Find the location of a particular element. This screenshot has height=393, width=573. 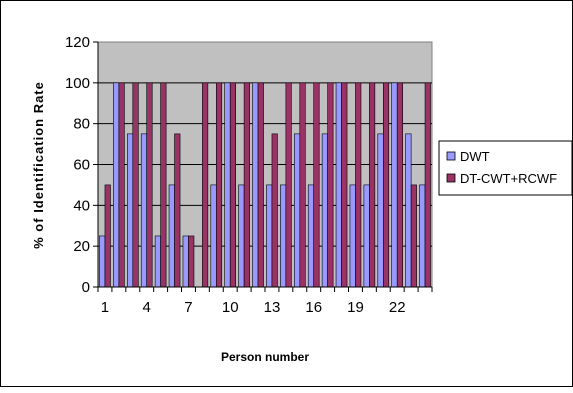

y-axis: 0 20 40 60 80 100 120 is located at coordinates (82, 165).